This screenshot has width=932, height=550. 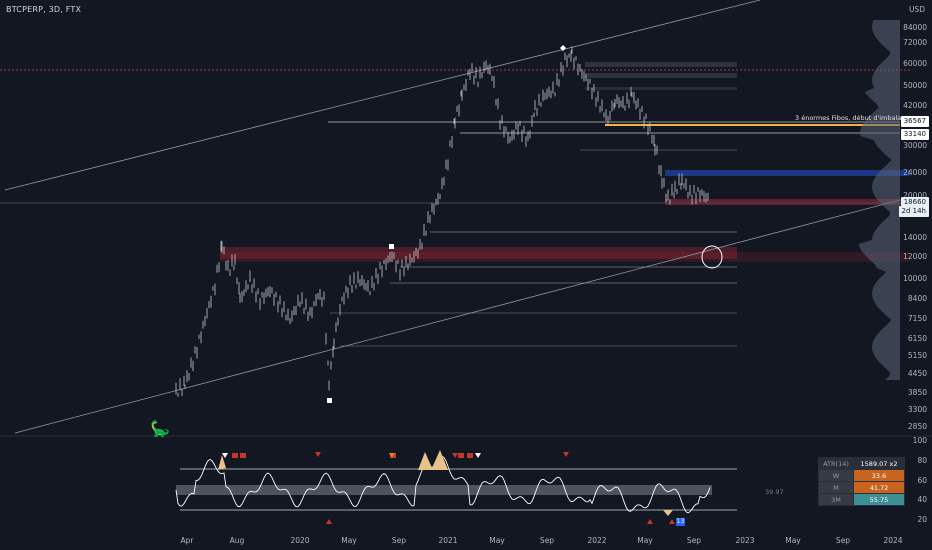 I want to click on price-axis-label: 14000, so click(x=915, y=237).